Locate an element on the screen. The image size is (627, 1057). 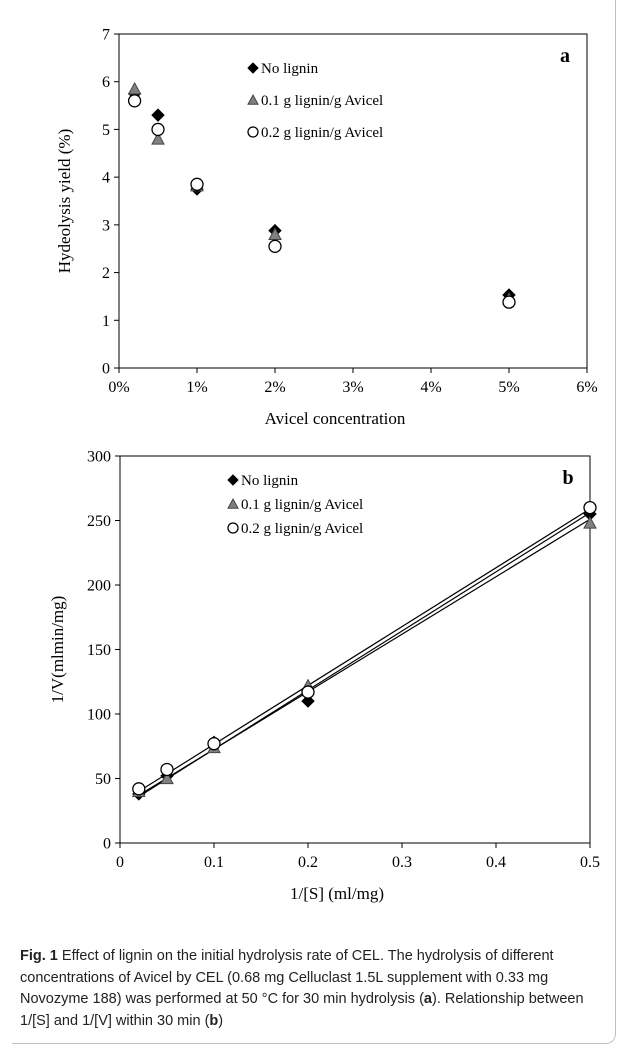
y-tick-label: 5 is located at coordinates (106, 130).